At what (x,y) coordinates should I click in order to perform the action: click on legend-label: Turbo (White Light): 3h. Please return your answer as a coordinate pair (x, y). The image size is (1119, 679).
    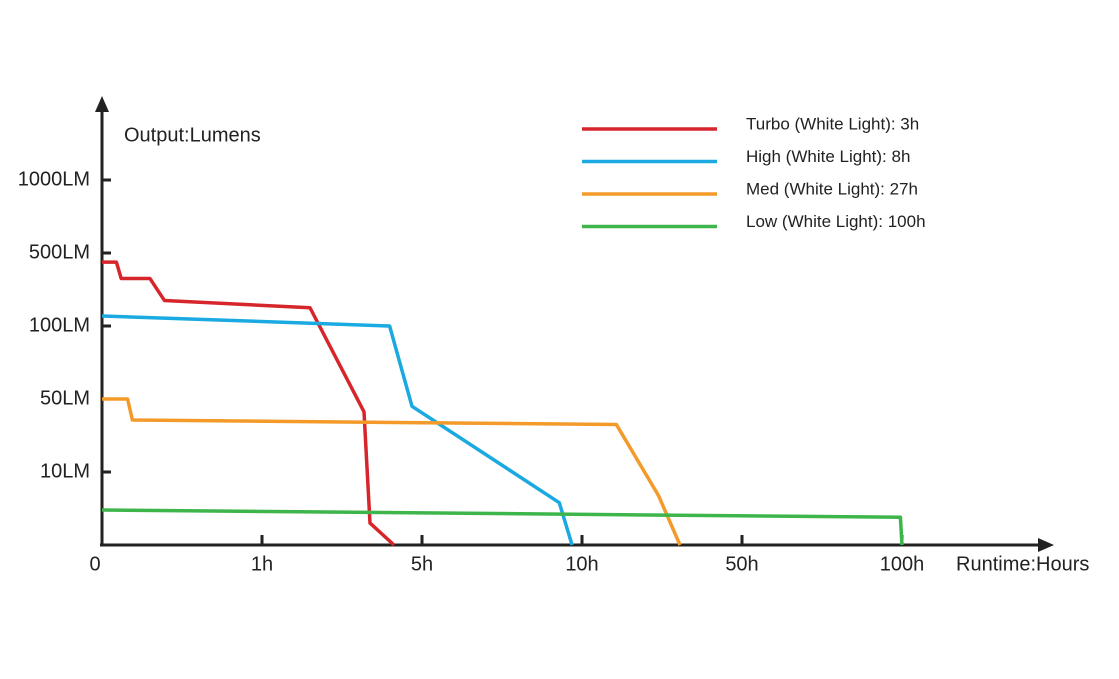
    Looking at the image, I should click on (832, 123).